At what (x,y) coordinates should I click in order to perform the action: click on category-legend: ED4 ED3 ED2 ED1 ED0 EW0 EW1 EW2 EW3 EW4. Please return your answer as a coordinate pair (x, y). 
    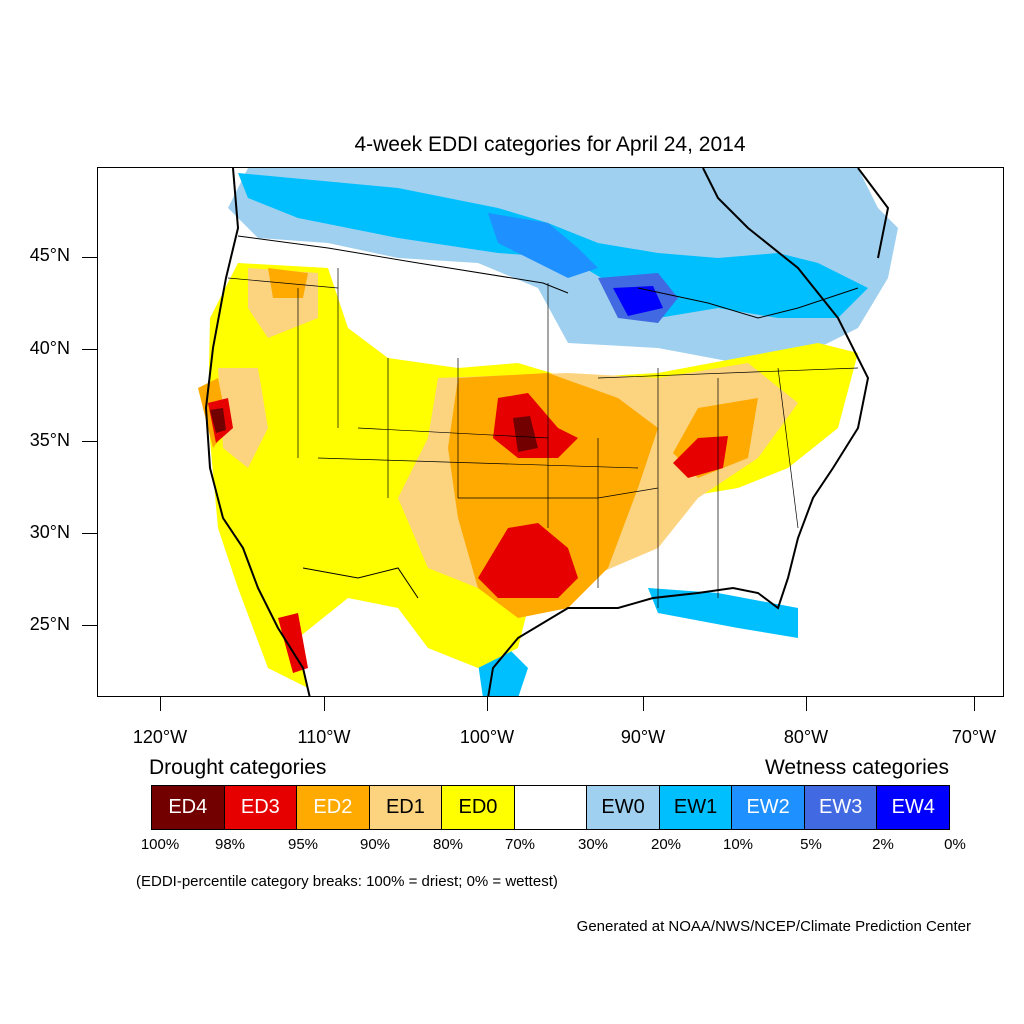
    Looking at the image, I should click on (550, 807).